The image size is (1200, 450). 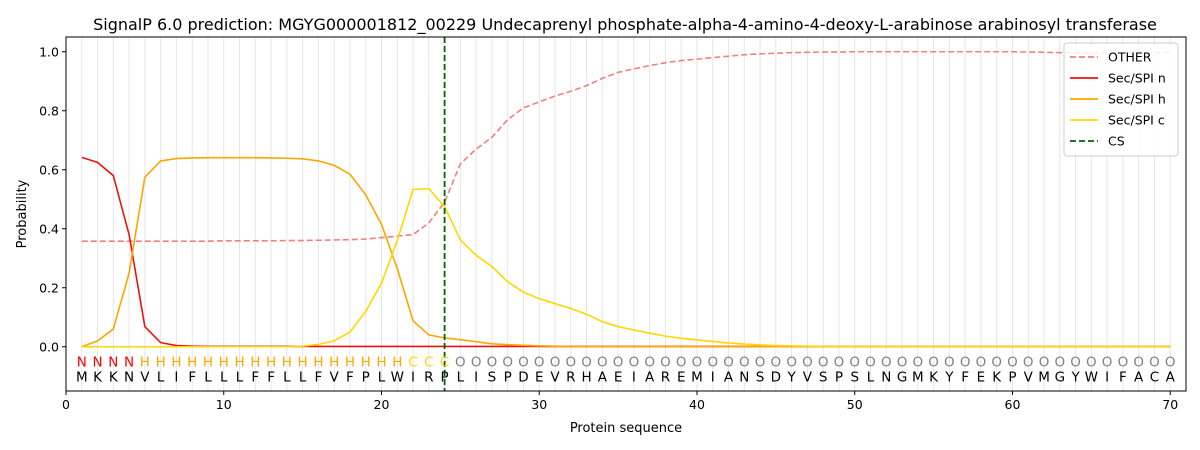 I want to click on legend-label: CS, so click(x=1116, y=141).